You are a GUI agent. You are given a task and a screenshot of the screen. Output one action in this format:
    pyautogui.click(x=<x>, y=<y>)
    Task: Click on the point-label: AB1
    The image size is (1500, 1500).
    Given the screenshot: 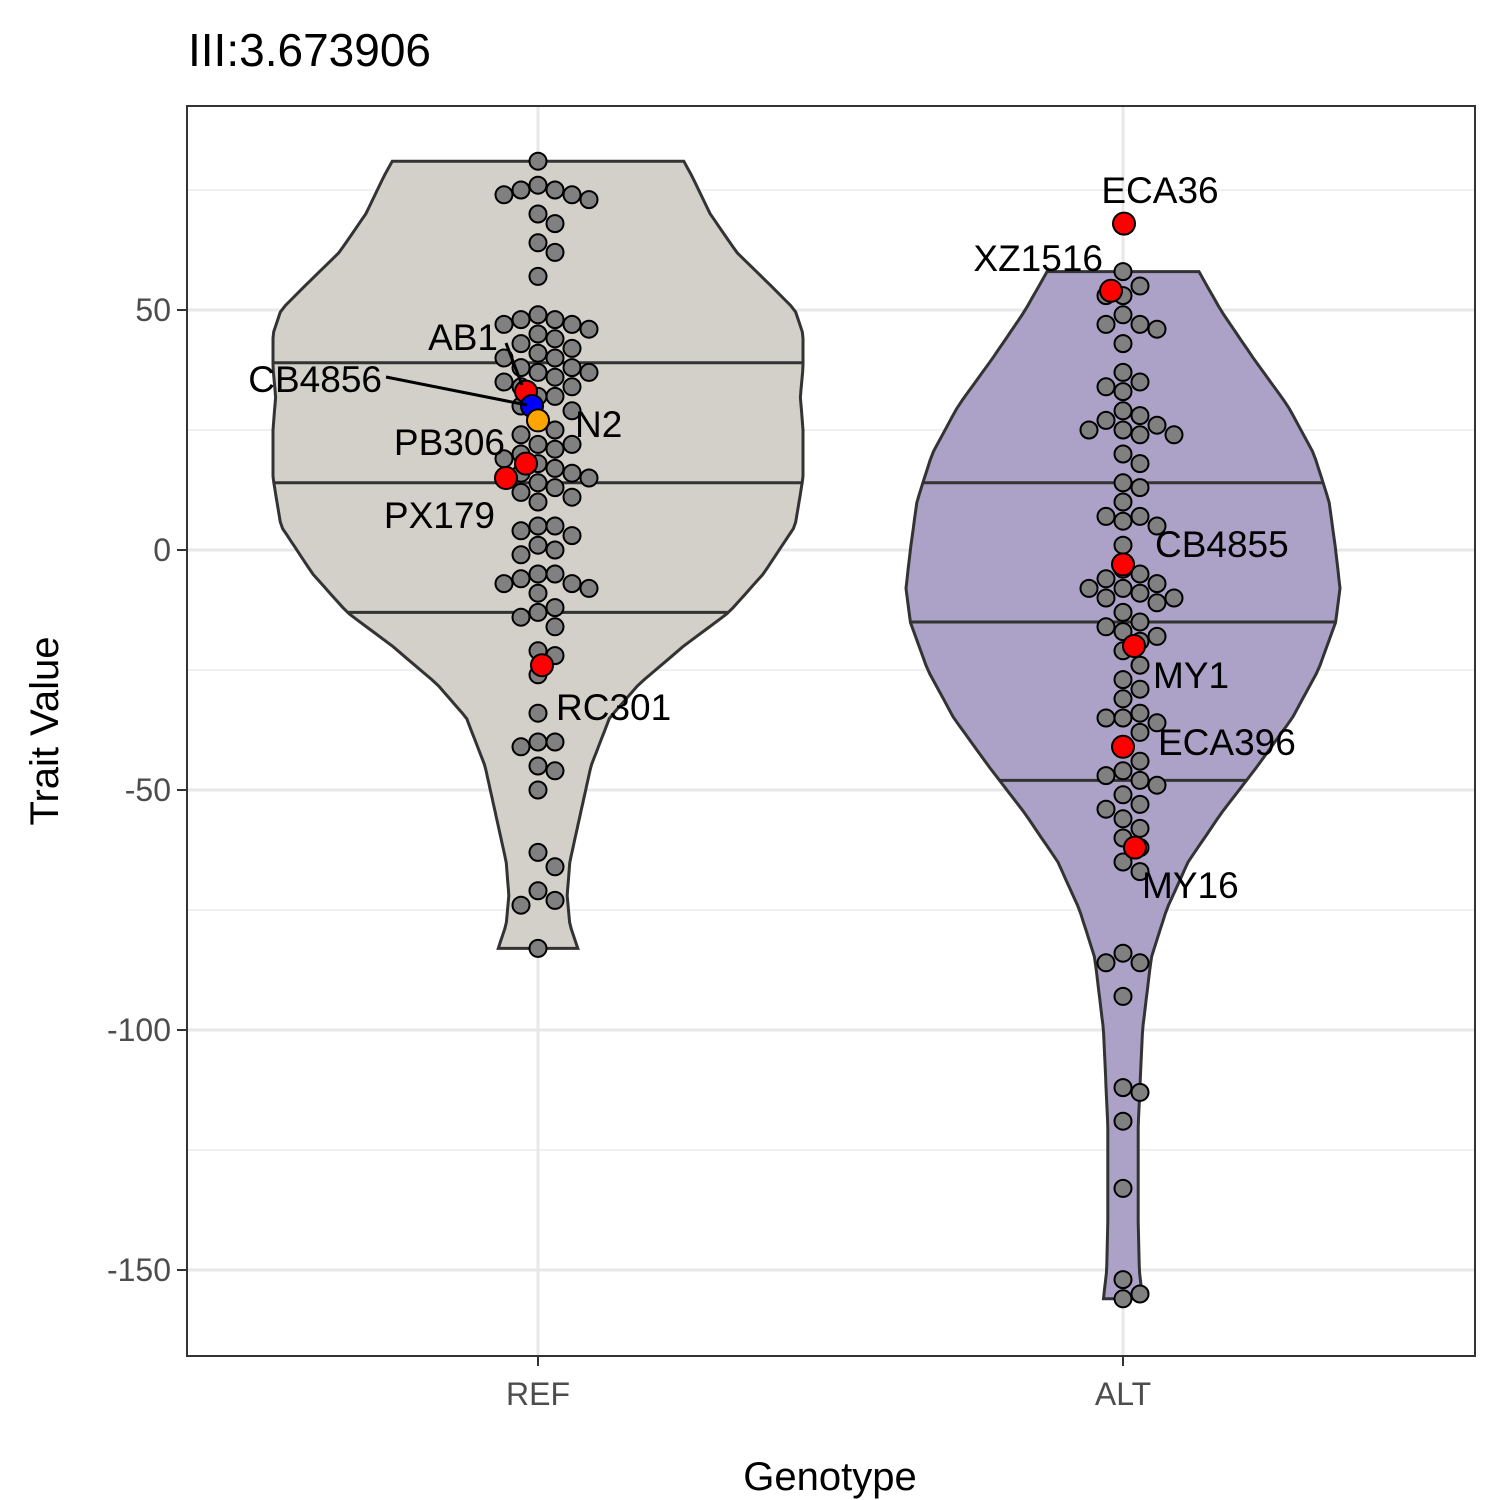 What is the action you would take?
    pyautogui.click(x=463, y=337)
    